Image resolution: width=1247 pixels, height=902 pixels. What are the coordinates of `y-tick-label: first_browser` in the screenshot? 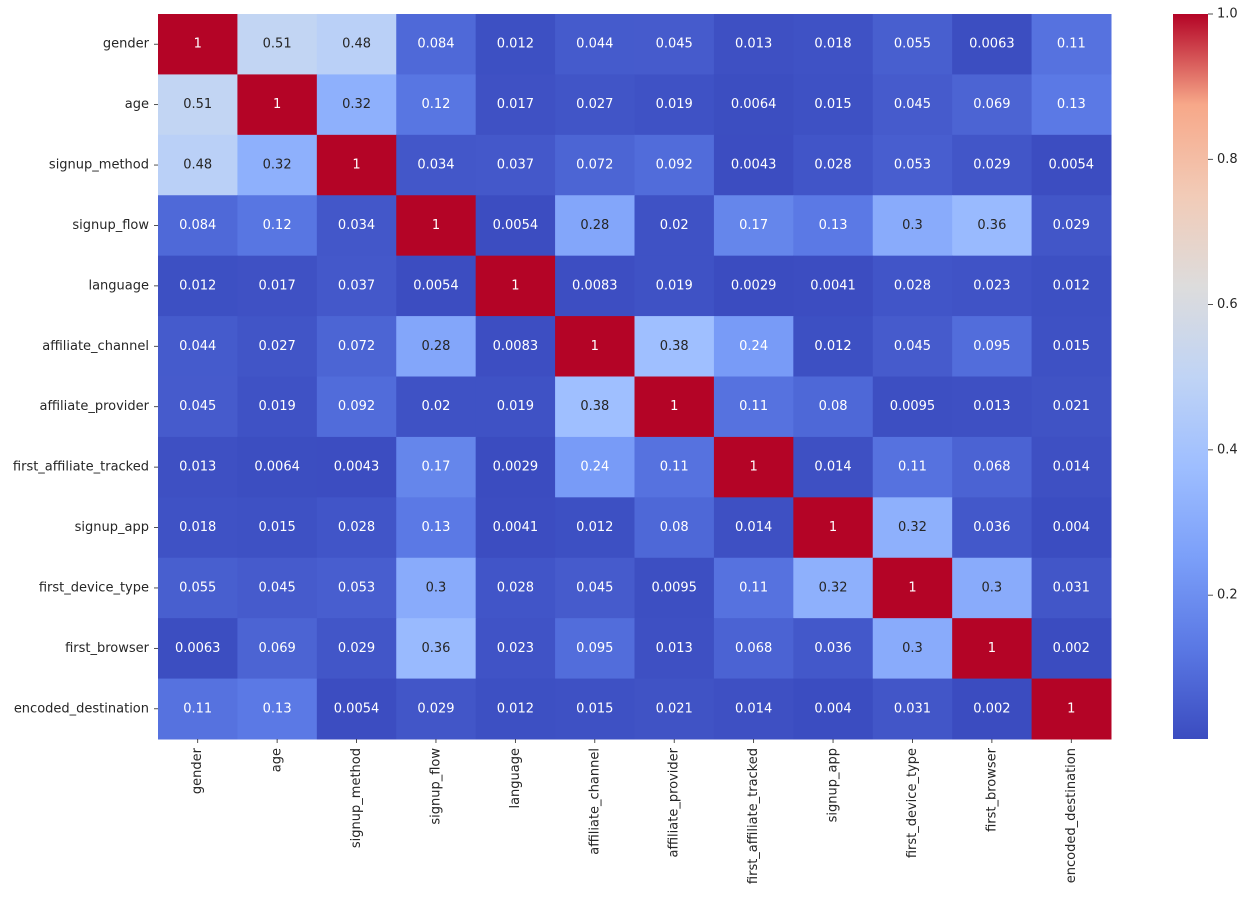 It's located at (107, 648).